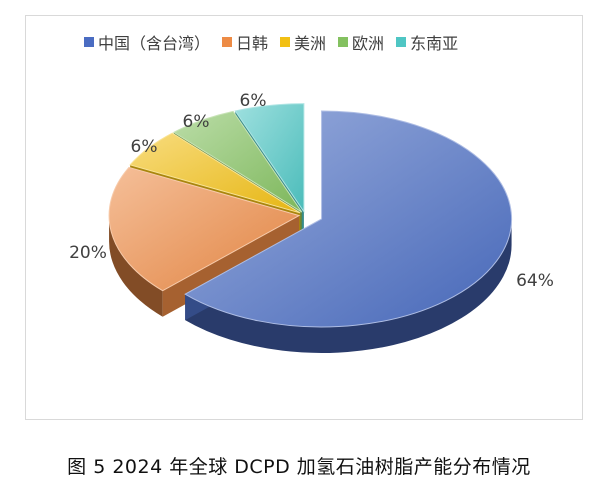 This screenshot has width=598, height=492. What do you see at coordinates (299, 467) in the screenshot?
I see `figure-caption: 图 5 2024 年全球 DCPD 加氢石油树脂产能分布情况` at bounding box center [299, 467].